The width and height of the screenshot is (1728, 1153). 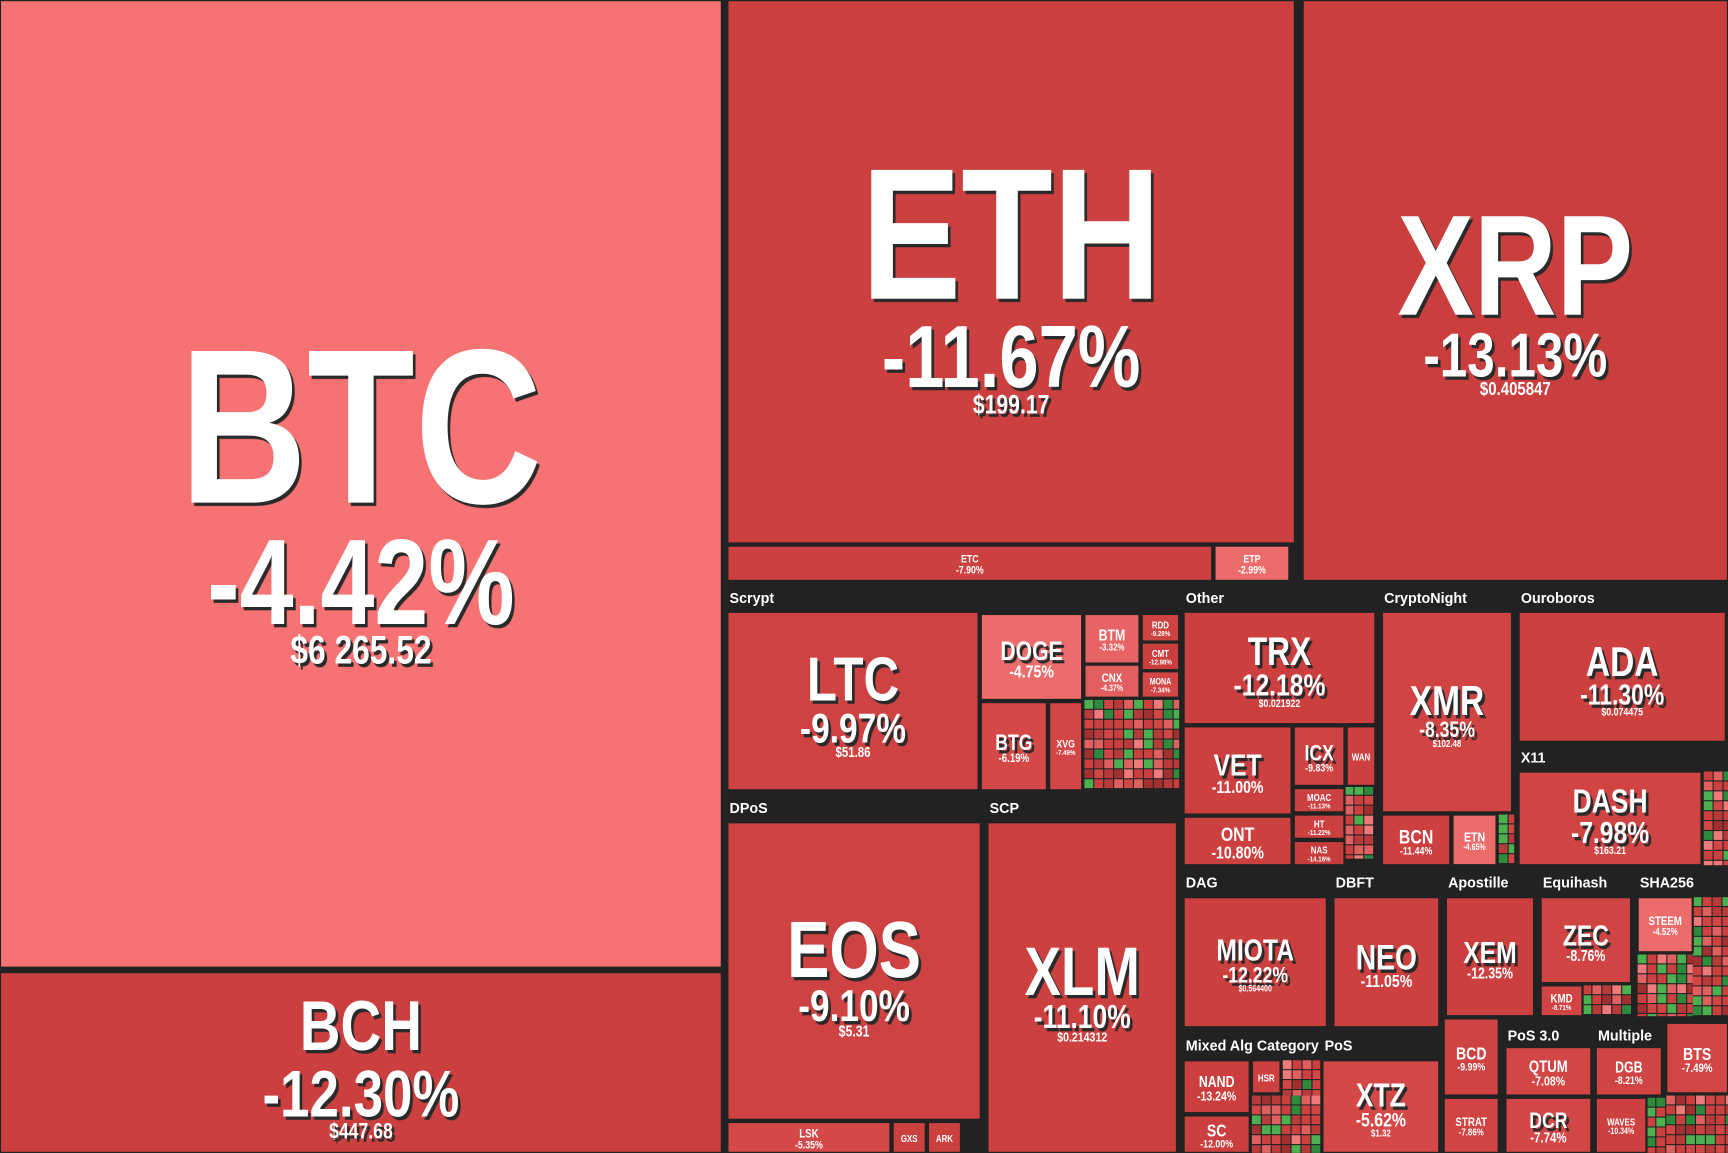 I want to click on tile-symbol: CMT, so click(x=1161, y=653).